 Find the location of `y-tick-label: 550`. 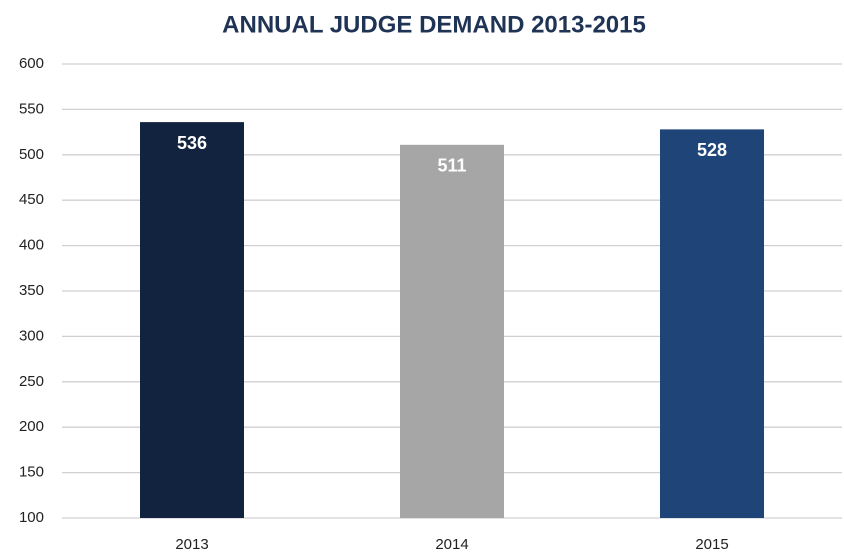

y-tick-label: 550 is located at coordinates (31, 108).